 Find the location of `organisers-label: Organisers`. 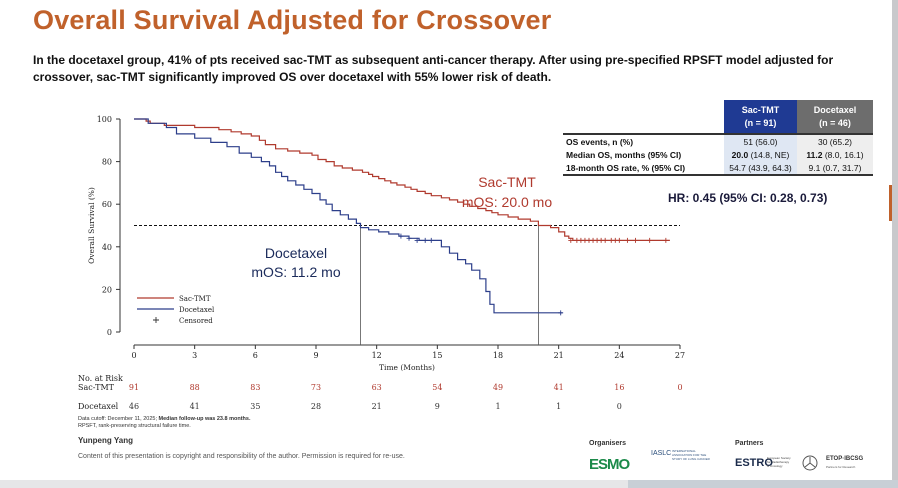

organisers-label: Organisers is located at coordinates (607, 443).